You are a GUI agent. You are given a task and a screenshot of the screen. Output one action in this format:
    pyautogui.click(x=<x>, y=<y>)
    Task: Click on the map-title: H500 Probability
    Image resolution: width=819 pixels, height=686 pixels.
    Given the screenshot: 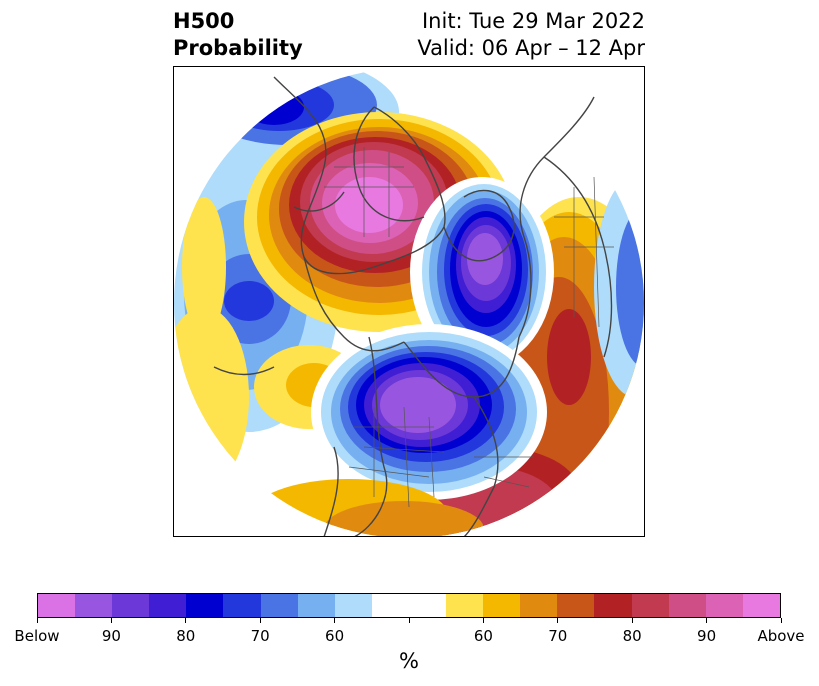 What is the action you would take?
    pyautogui.click(x=238, y=35)
    